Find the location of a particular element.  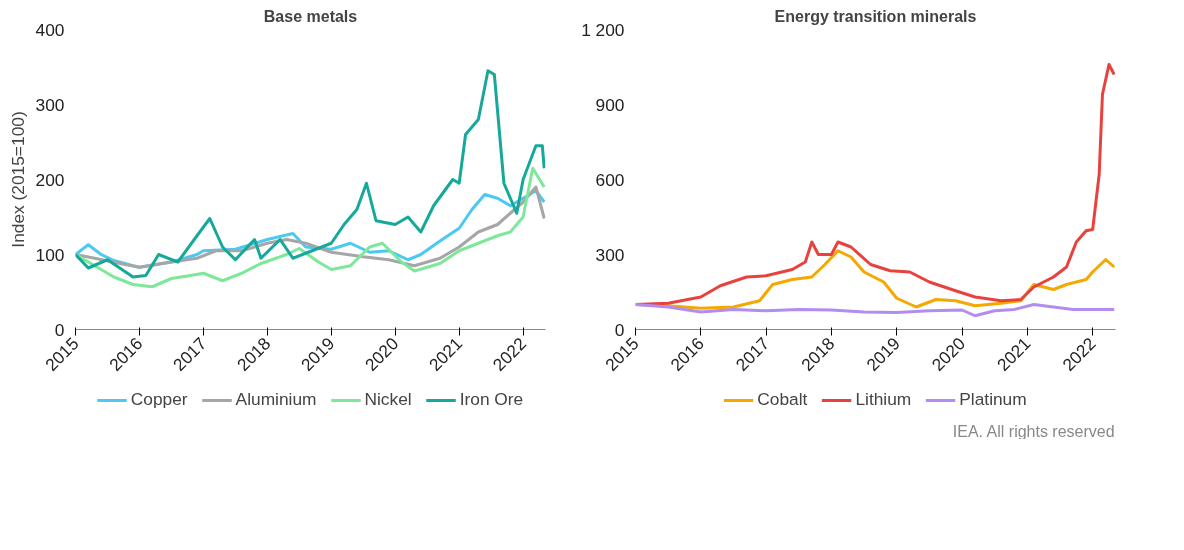

legend-label: Copper is located at coordinates (159, 399).